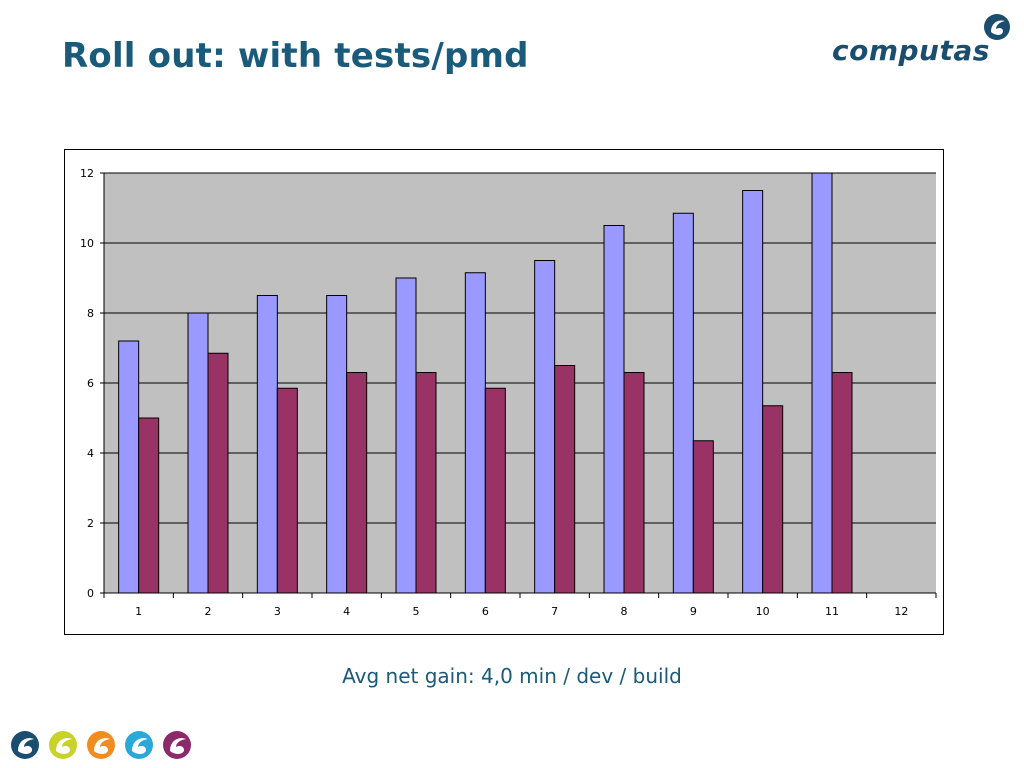 The width and height of the screenshot is (1024, 768). What do you see at coordinates (90, 523) in the screenshot?
I see `y-tick-label: 2` at bounding box center [90, 523].